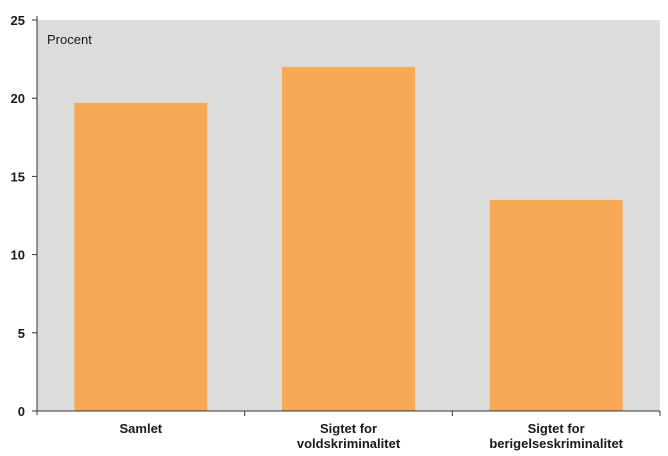  I want to click on category-label-0: Samlet, so click(141, 428).